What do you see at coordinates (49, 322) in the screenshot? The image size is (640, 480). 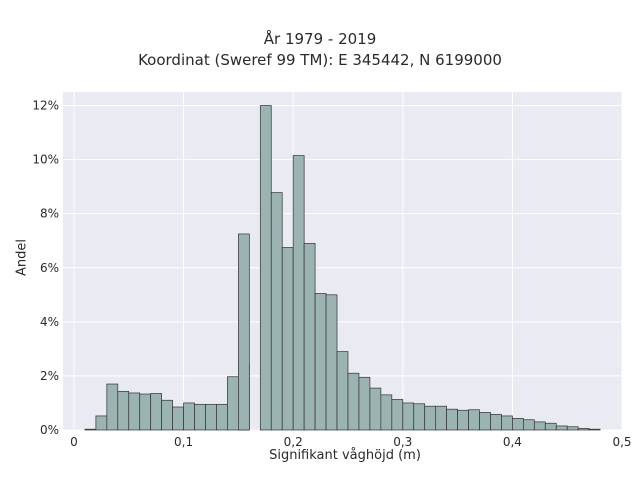 I see `y-tick-label: 4%` at bounding box center [49, 322].